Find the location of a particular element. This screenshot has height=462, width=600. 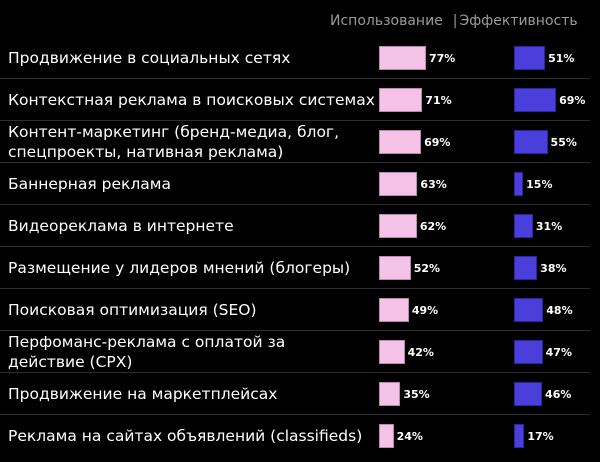

category-label: Контекстная реклама в поисковых системах is located at coordinates (191, 99).